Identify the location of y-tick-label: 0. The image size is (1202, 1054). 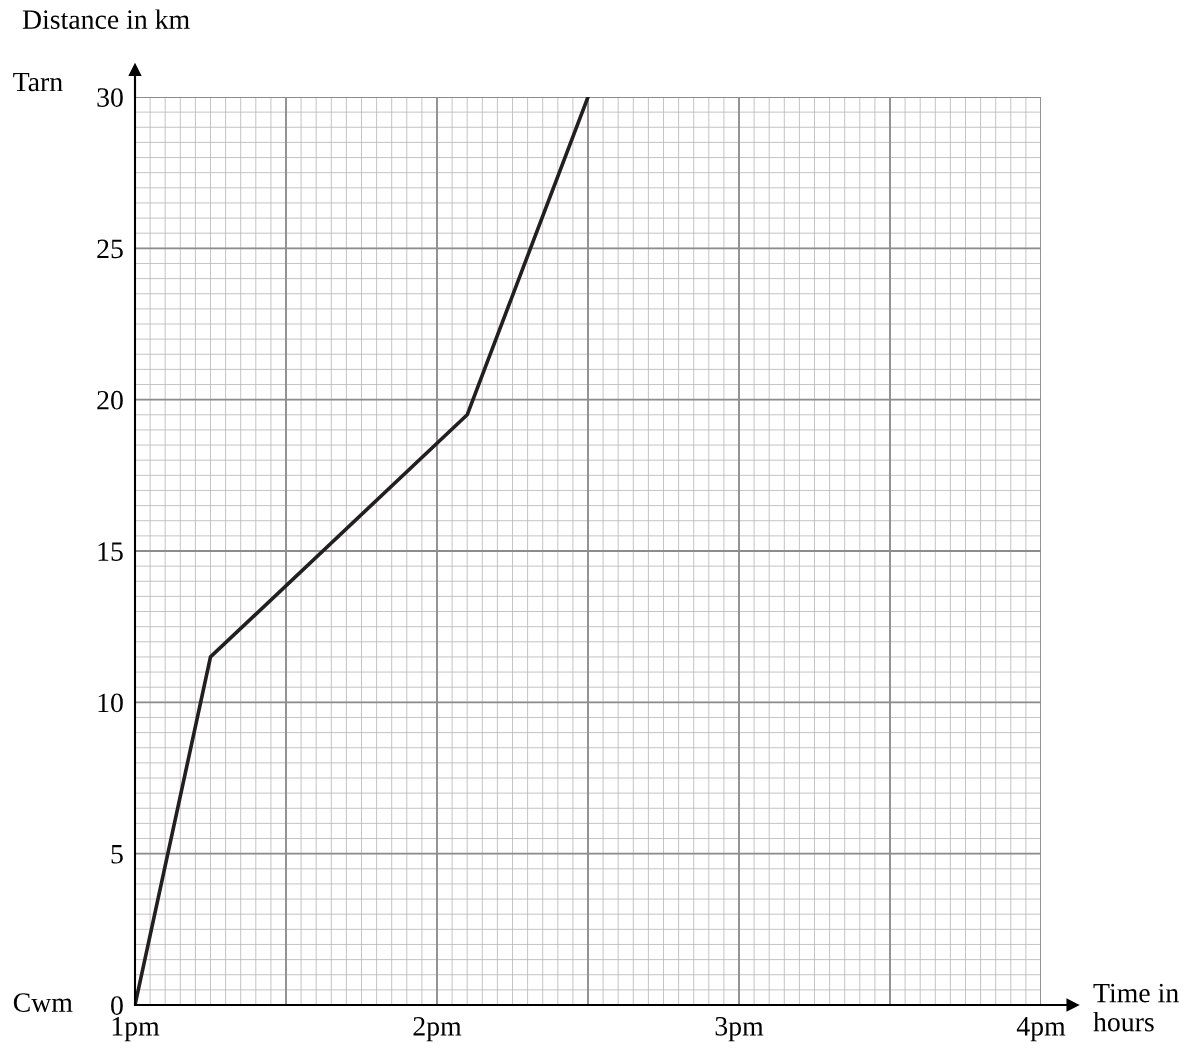
(117, 1005).